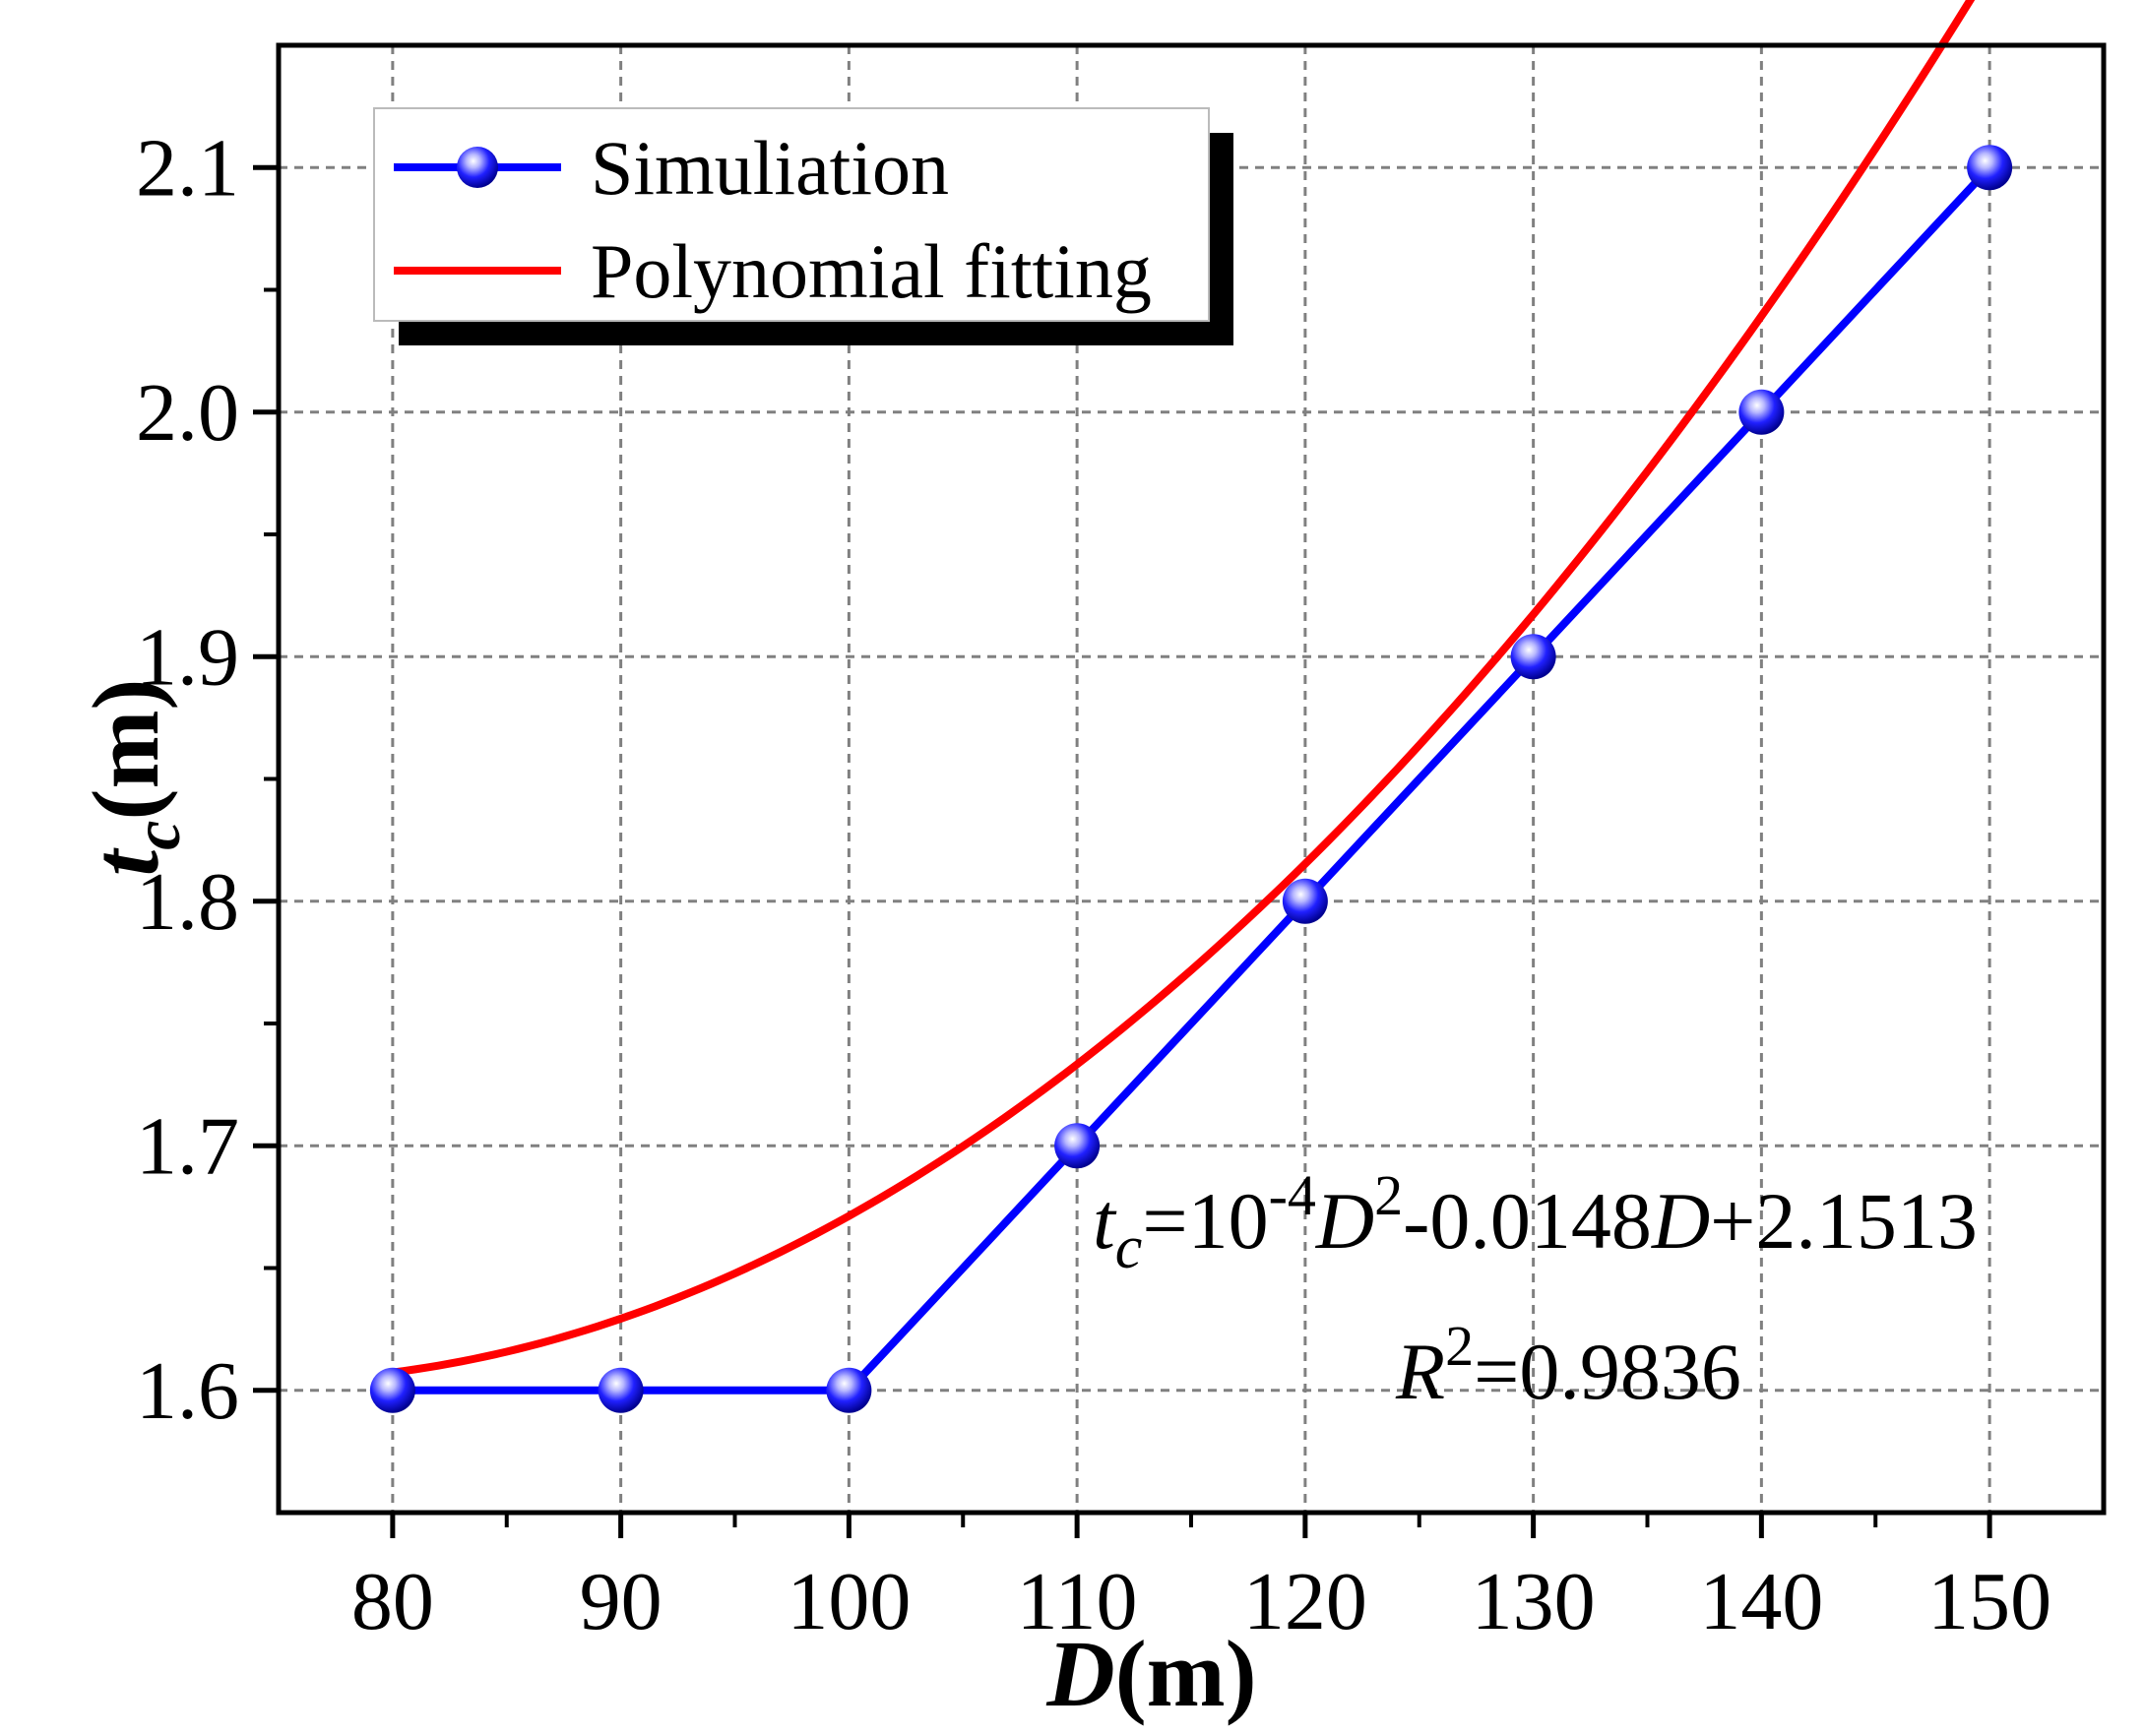 The height and width of the screenshot is (1736, 2145). What do you see at coordinates (1305, 1601) in the screenshot?
I see `x-tick-label: 120` at bounding box center [1305, 1601].